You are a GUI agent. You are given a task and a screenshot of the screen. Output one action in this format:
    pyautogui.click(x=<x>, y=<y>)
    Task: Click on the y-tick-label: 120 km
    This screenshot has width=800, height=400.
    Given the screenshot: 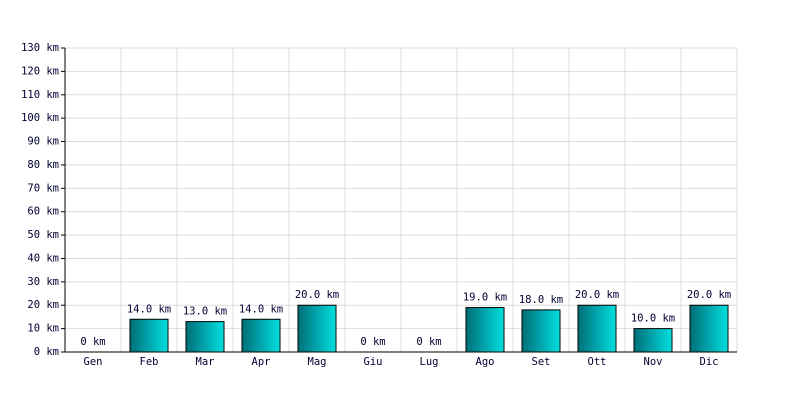 What is the action you would take?
    pyautogui.click(x=40, y=71)
    